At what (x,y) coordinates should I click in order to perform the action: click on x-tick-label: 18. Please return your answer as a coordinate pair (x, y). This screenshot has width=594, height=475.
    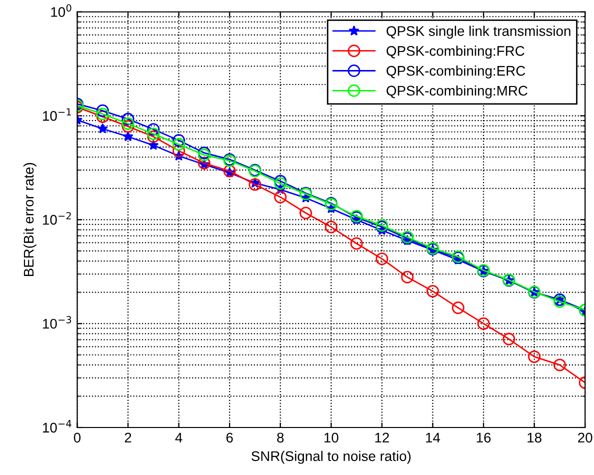
    Looking at the image, I should click on (535, 437).